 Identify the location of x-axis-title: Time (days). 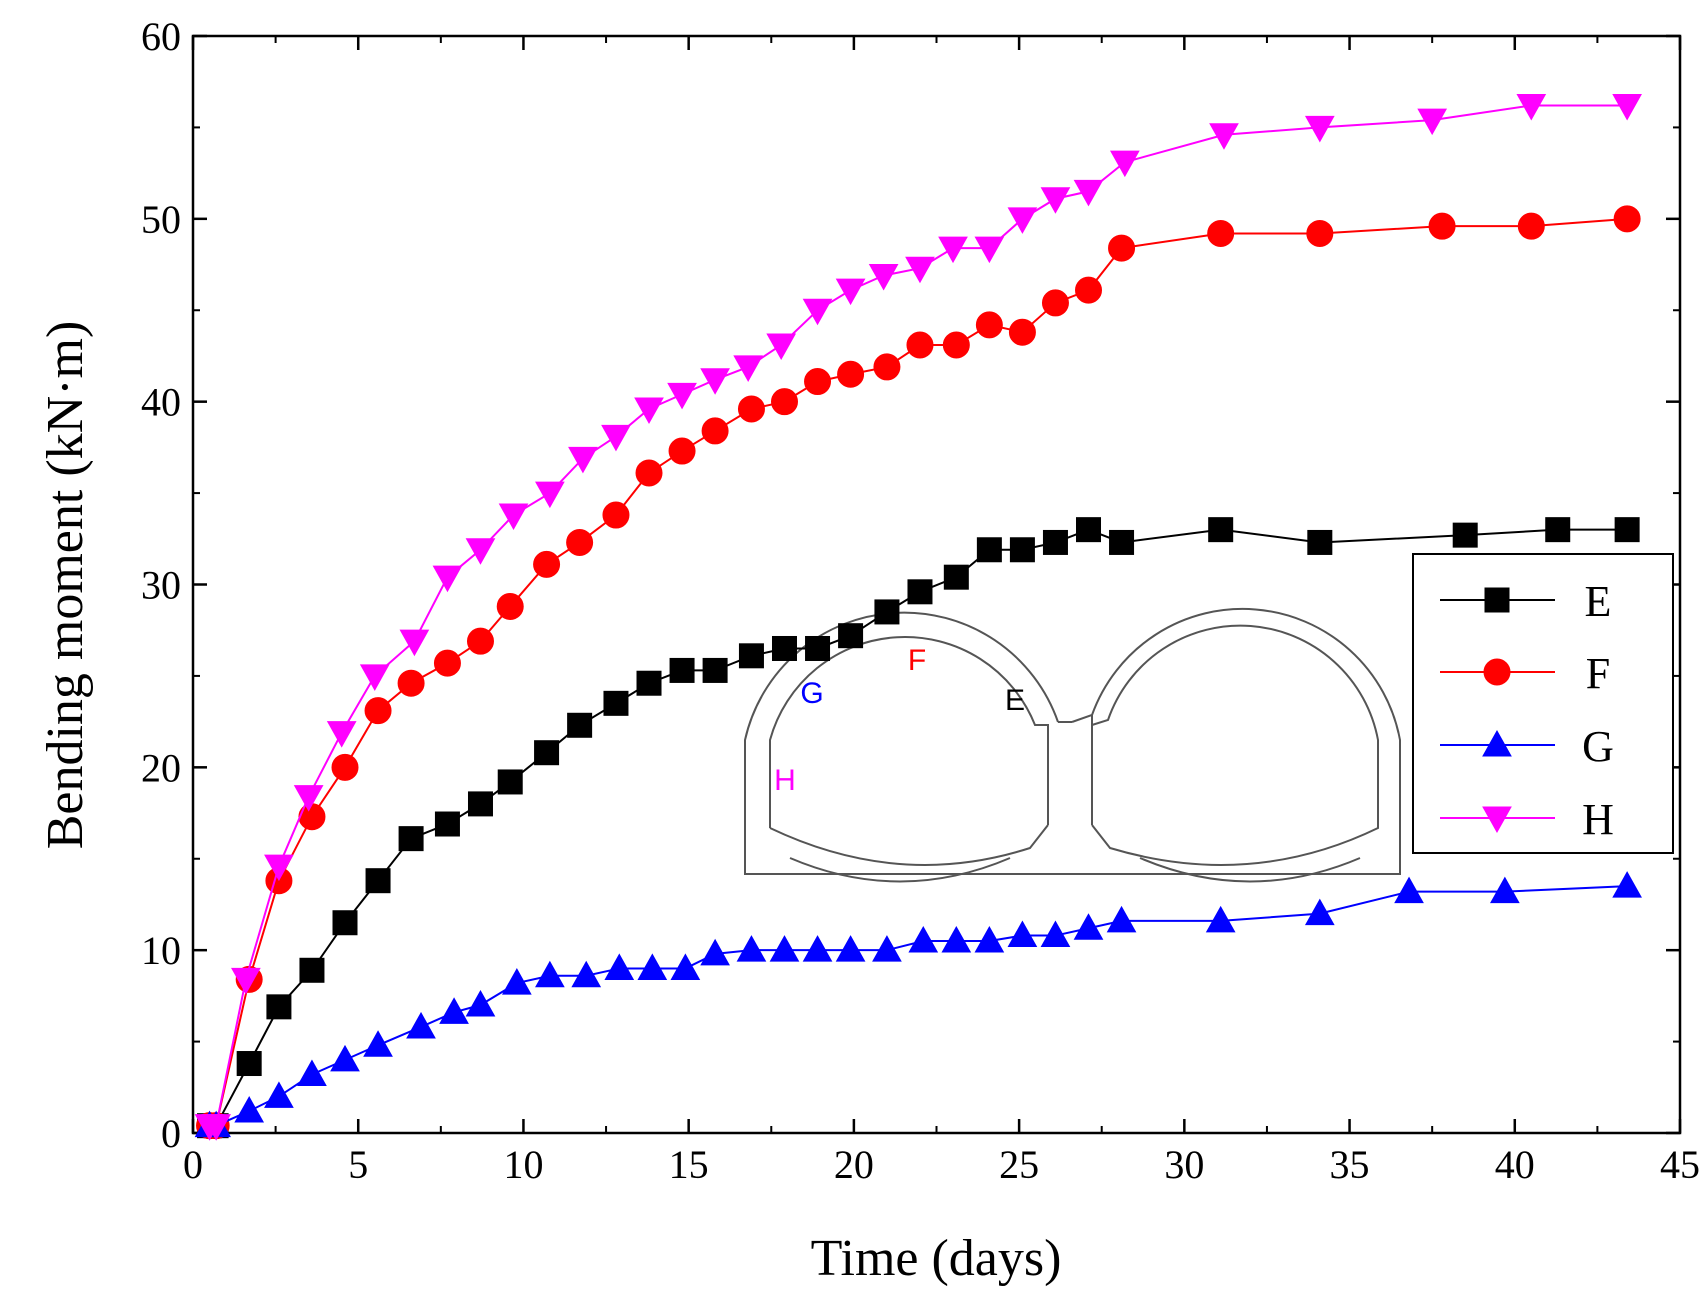
(936, 1258).